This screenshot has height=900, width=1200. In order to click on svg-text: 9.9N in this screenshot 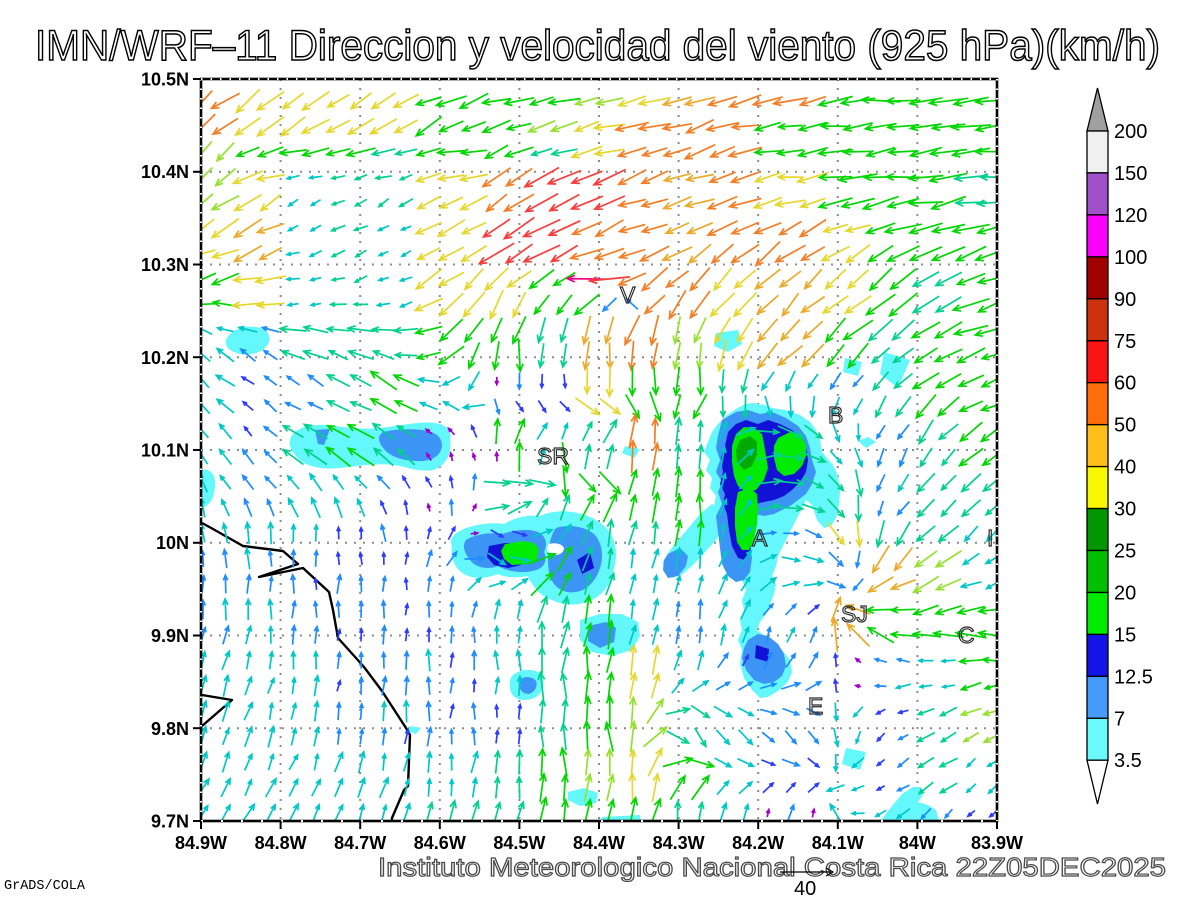, I will do `click(170, 636)`.